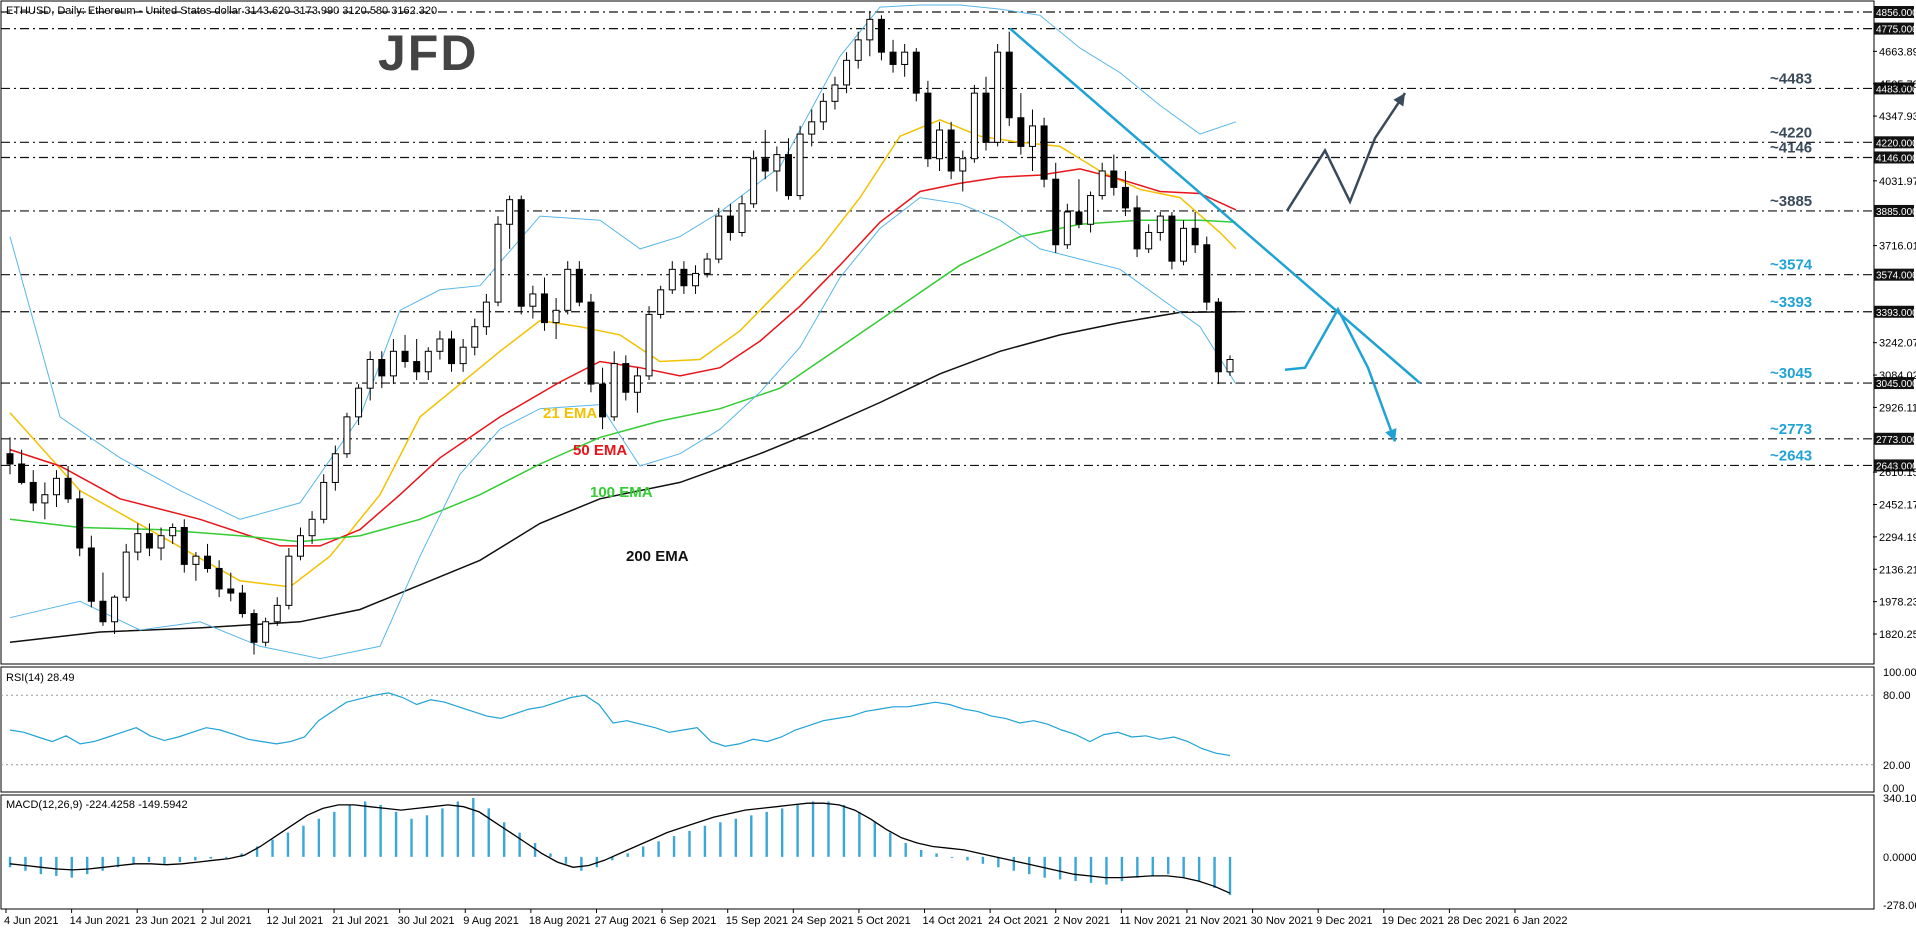  Describe the element at coordinates (1791, 78) in the screenshot. I see `level-label: ~4483` at that location.